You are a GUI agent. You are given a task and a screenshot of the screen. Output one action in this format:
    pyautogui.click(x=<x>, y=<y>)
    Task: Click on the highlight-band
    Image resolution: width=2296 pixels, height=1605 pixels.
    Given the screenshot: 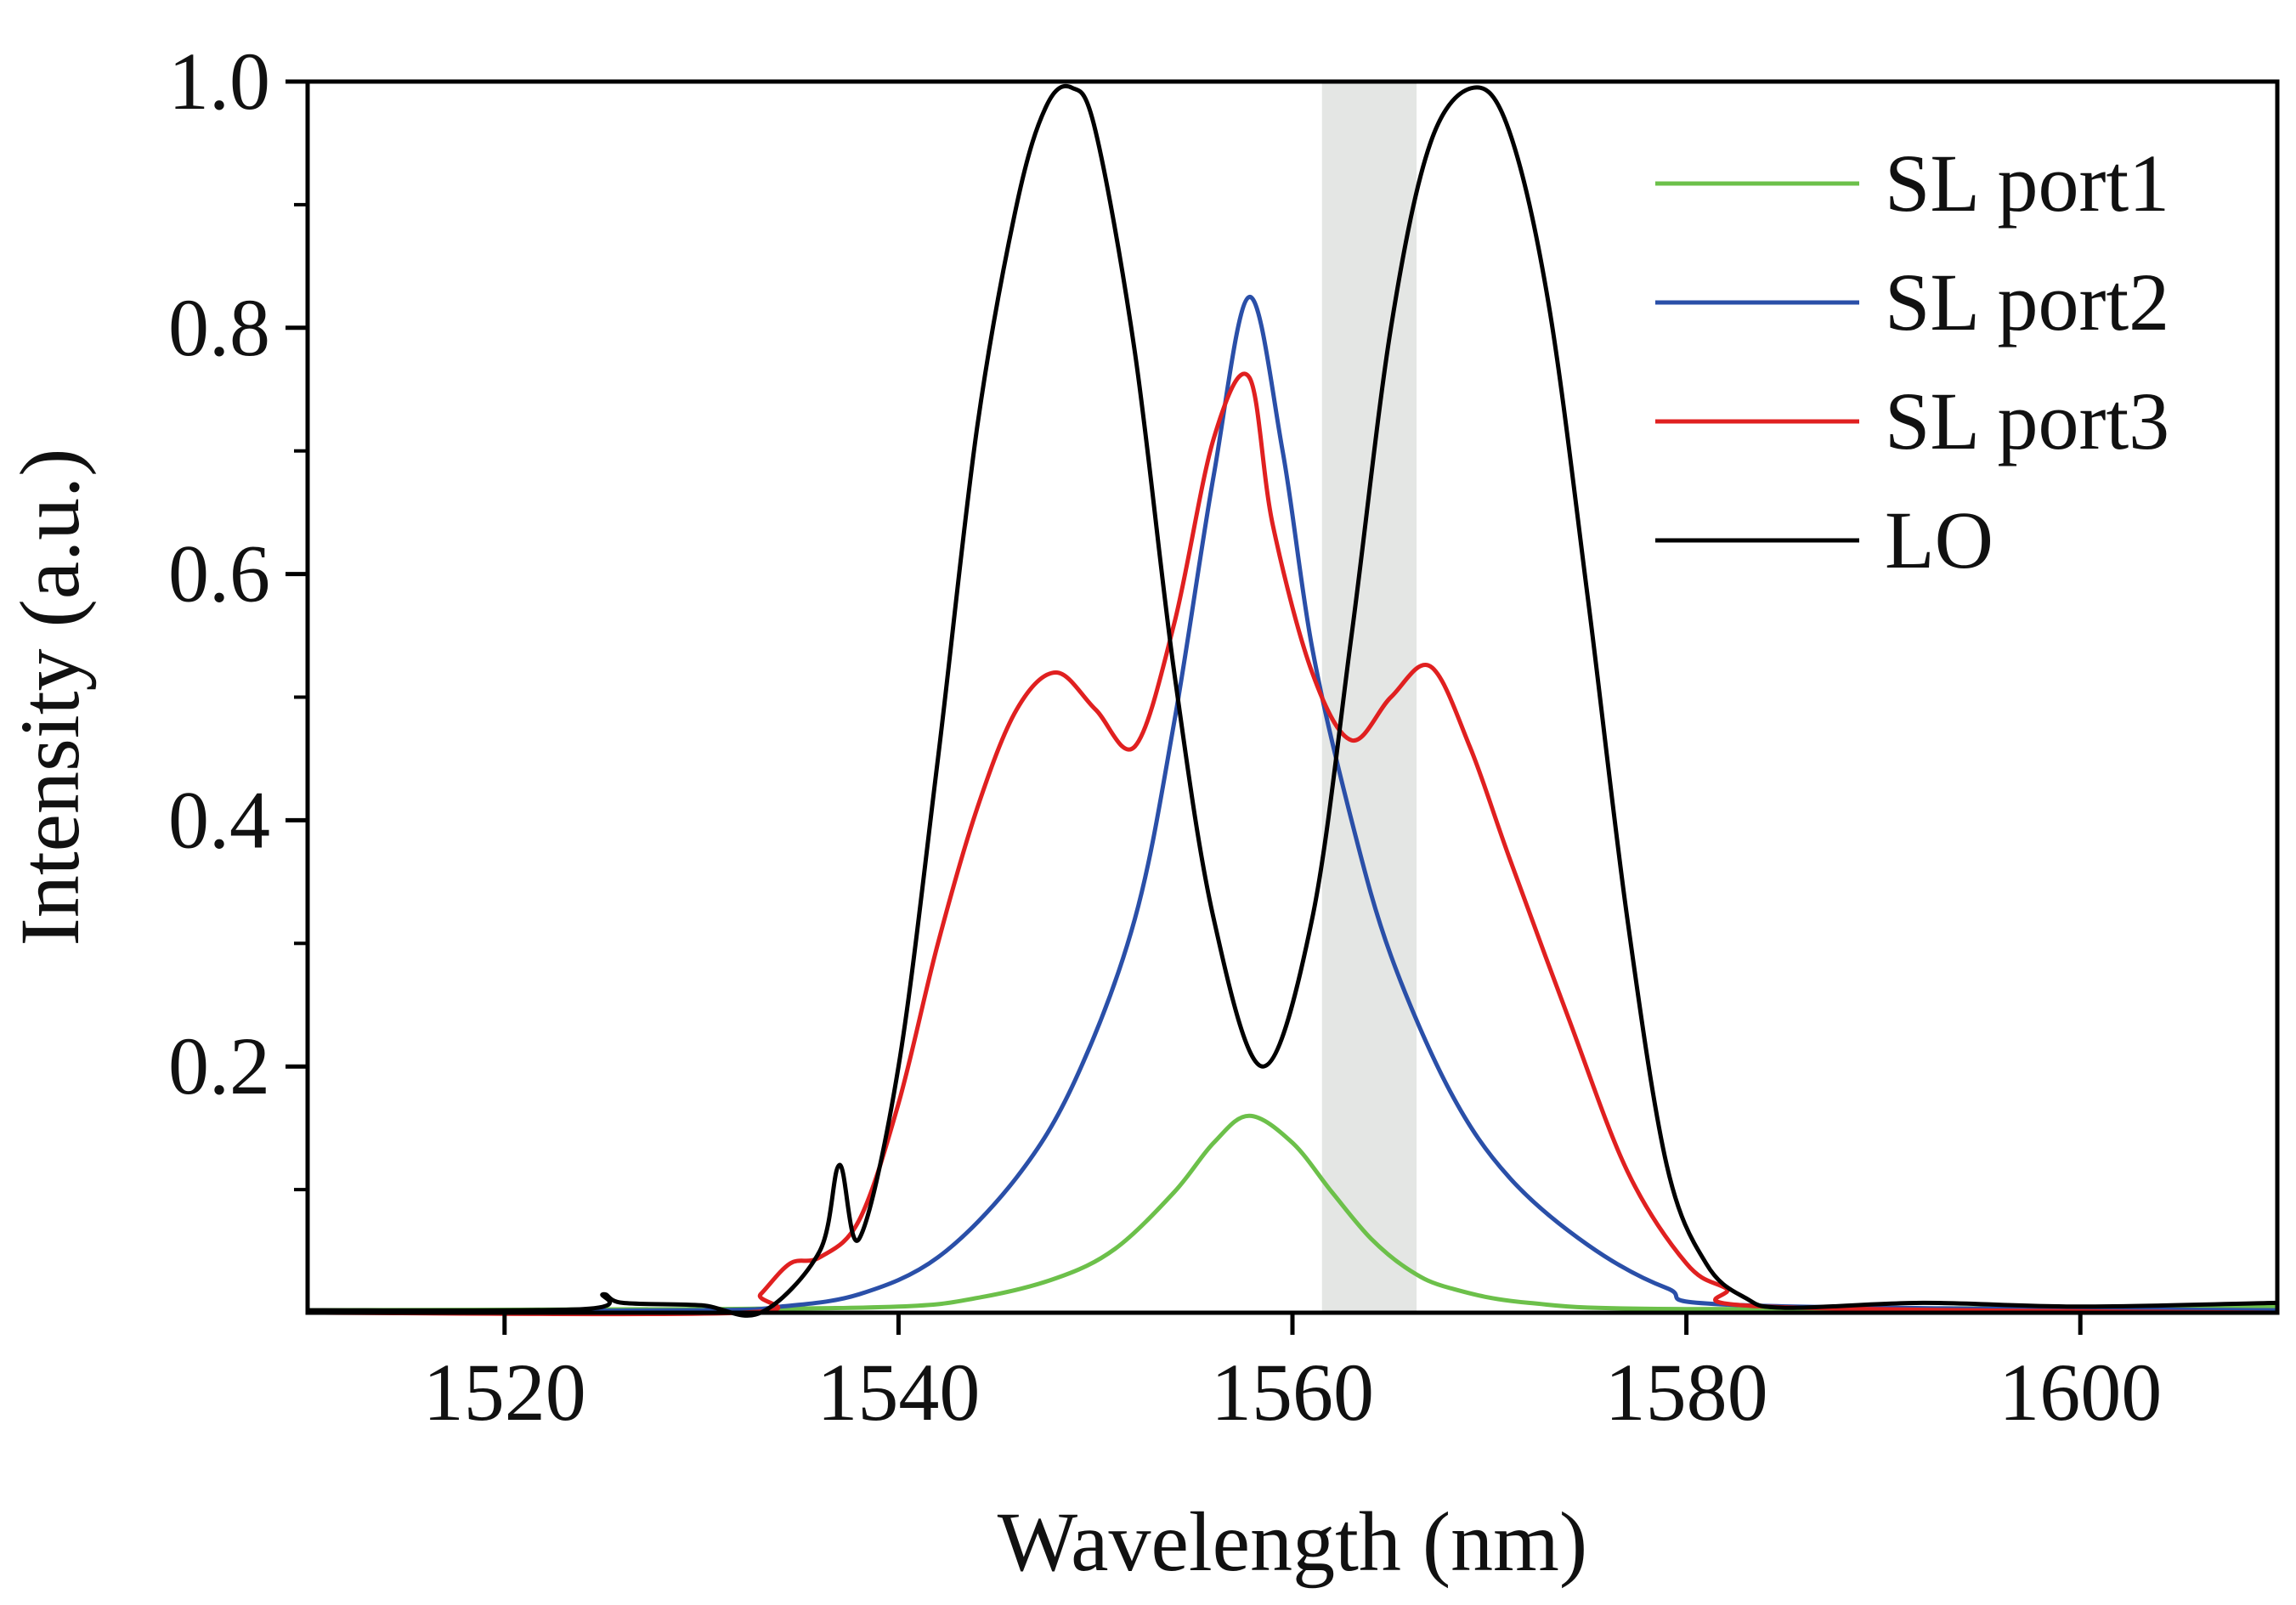 What is the action you would take?
    pyautogui.click(x=1369, y=697)
    